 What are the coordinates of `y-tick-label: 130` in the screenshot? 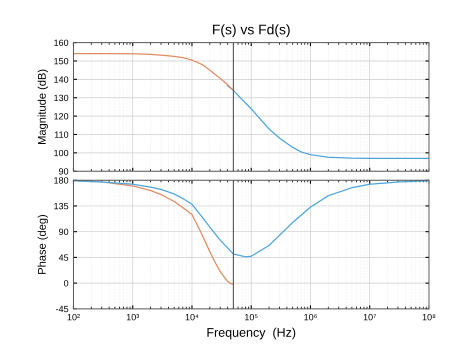 It's located at (61, 98).